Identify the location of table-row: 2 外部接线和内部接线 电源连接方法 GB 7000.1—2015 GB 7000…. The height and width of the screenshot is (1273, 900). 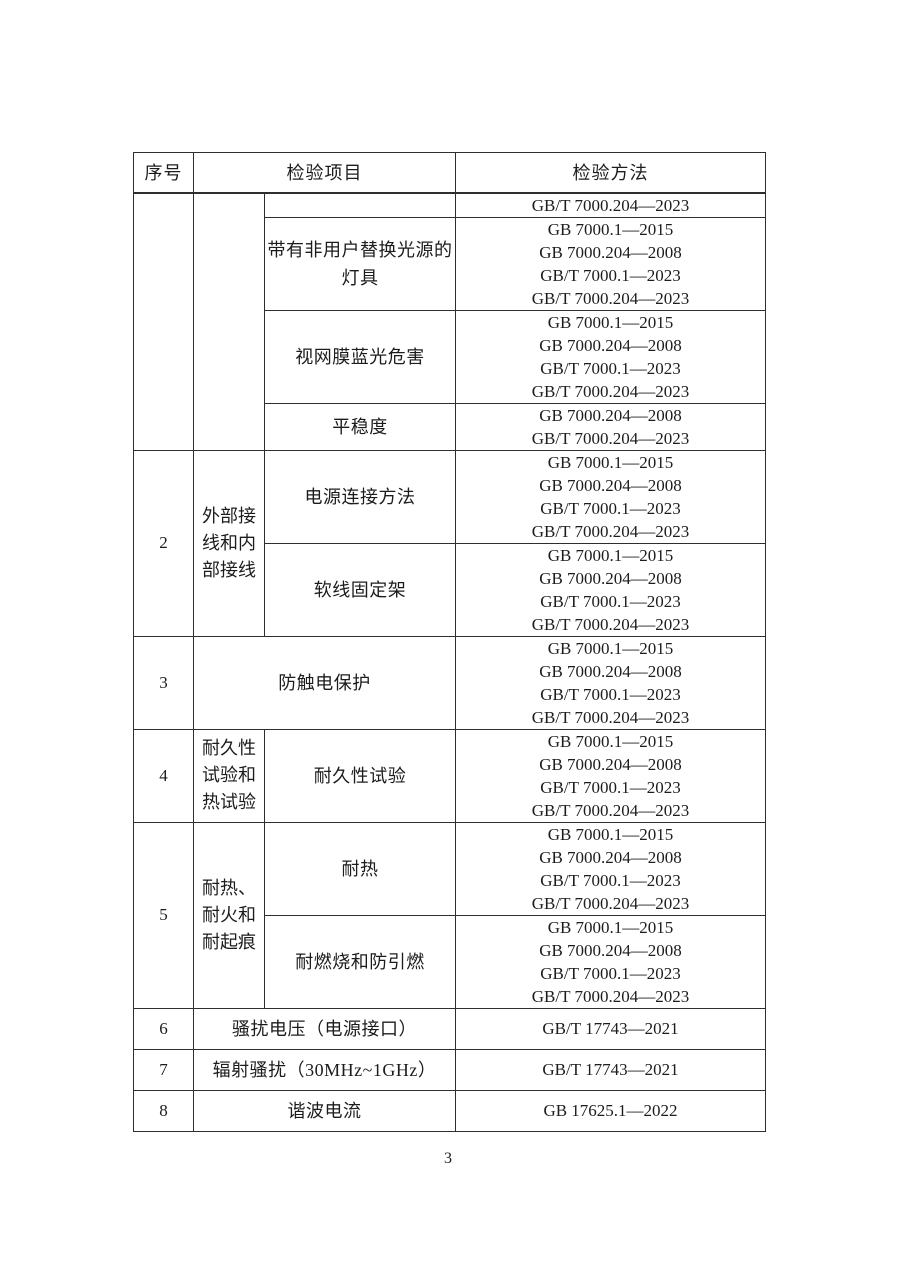
(449, 543).